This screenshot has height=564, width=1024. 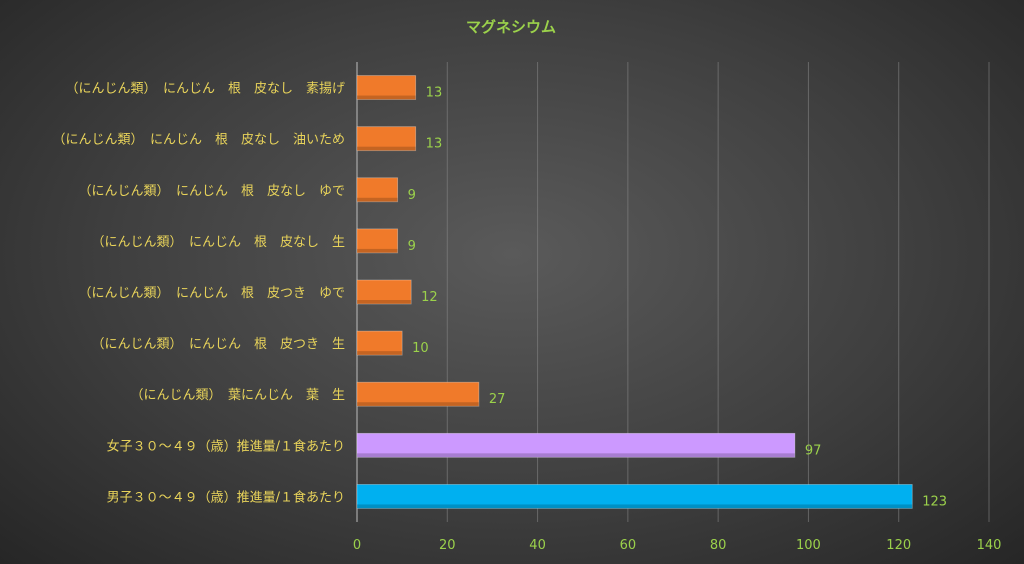 I want to click on x-tick-label: 140, so click(x=989, y=545).